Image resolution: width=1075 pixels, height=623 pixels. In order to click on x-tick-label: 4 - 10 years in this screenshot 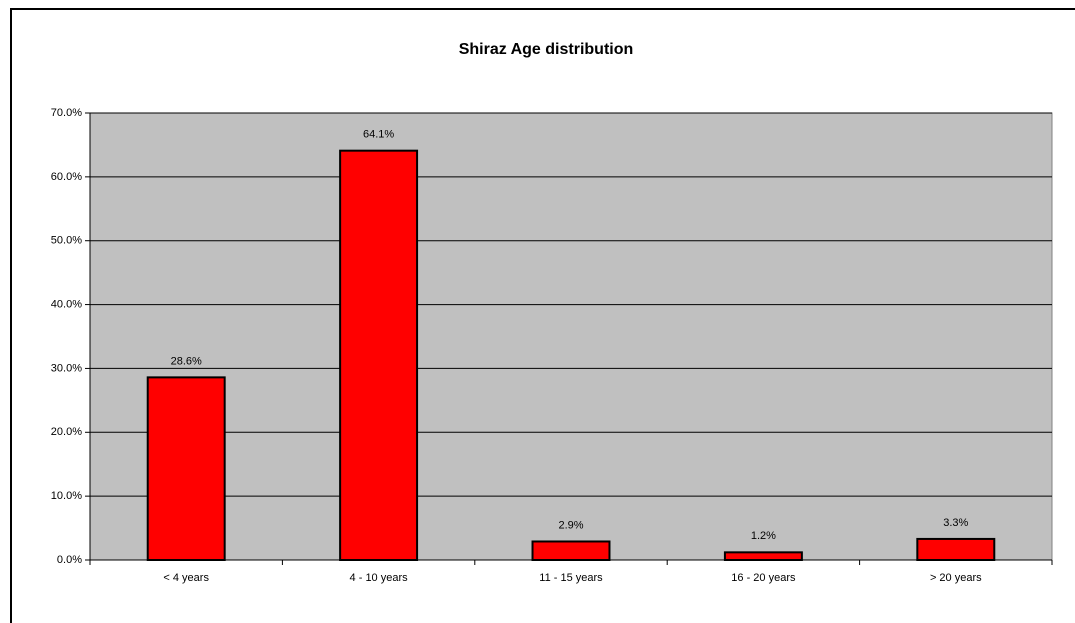, I will do `click(379, 578)`.